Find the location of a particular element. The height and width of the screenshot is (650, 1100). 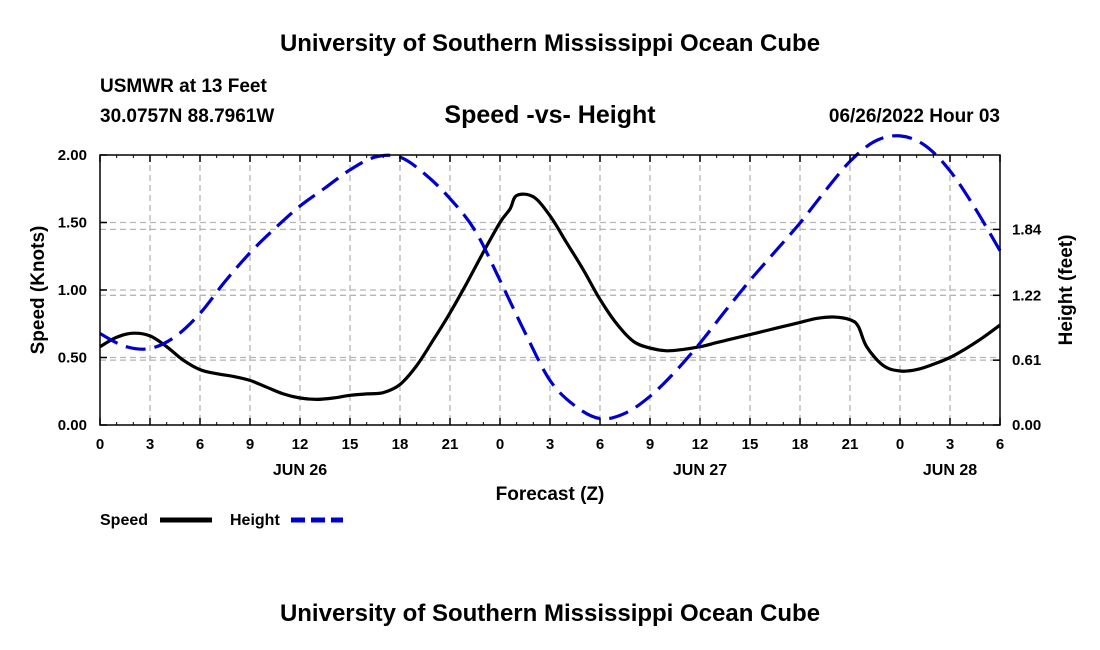

forecast-datetime: 06/26/2022 Hour 03 is located at coordinates (914, 116).